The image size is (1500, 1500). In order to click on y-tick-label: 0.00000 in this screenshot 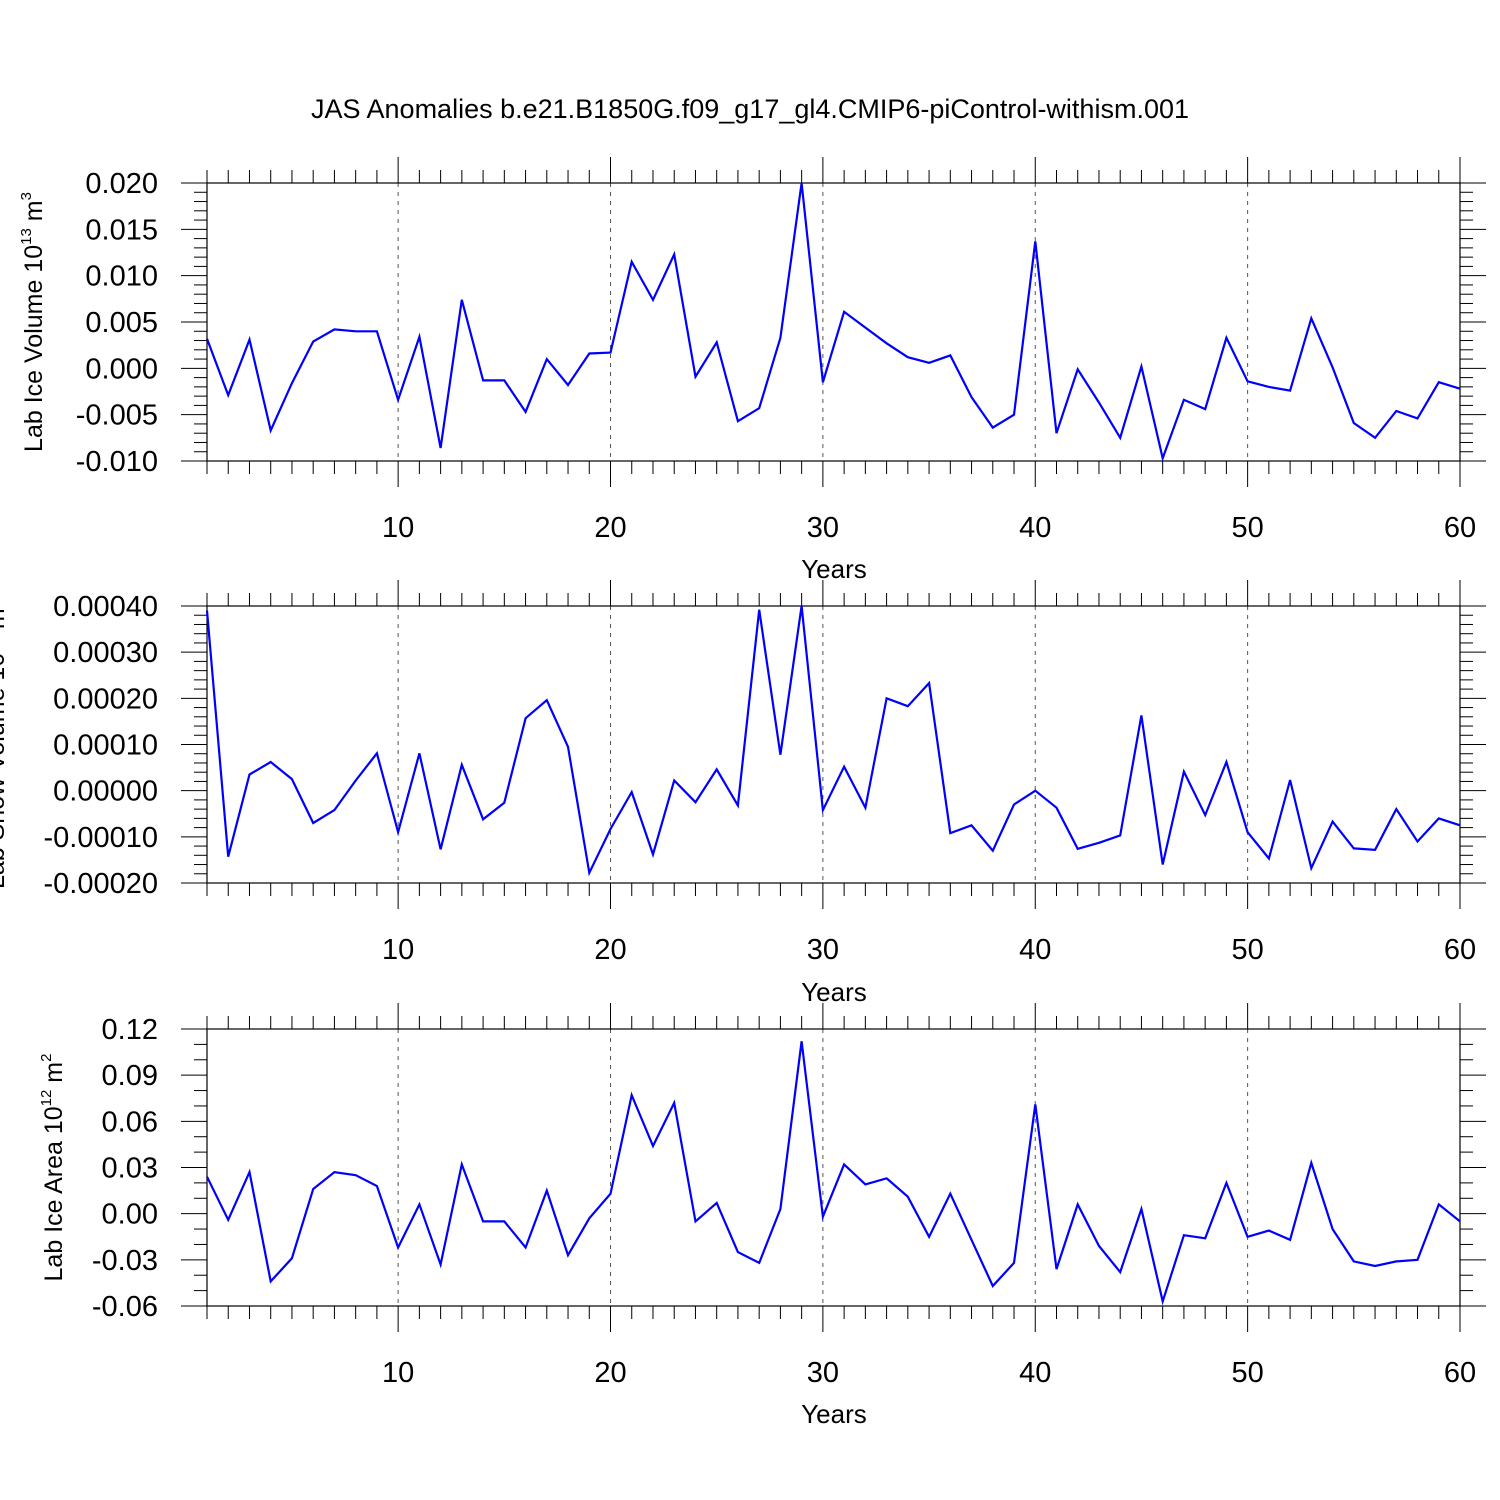, I will do `click(105, 792)`.